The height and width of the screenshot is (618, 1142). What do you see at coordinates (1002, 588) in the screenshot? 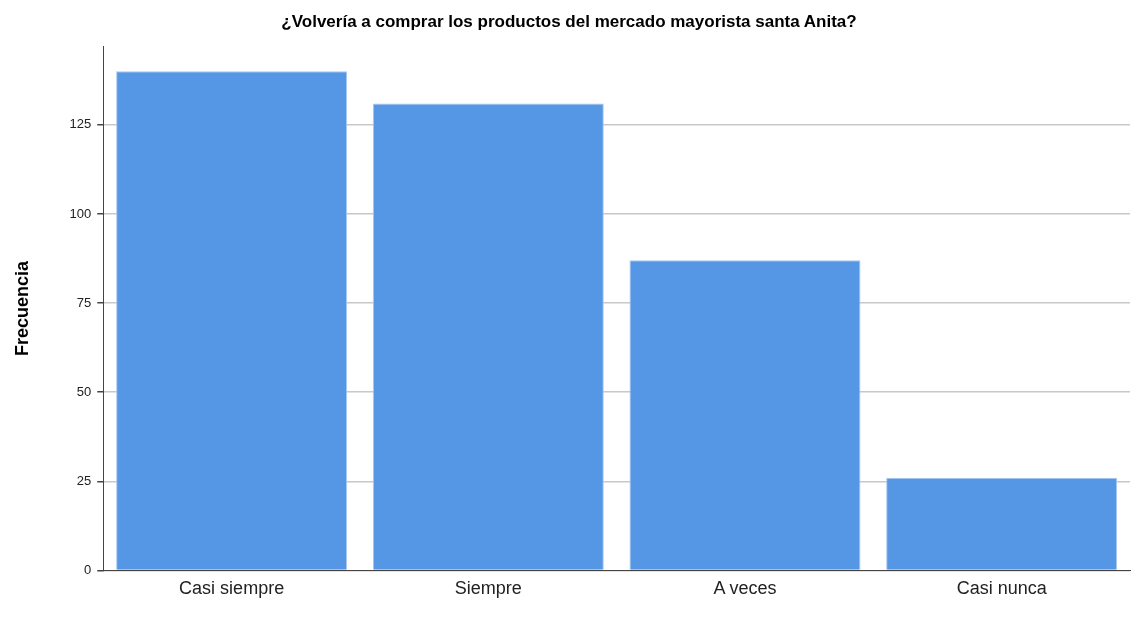
I see `x-tick-label: Casi nunca` at bounding box center [1002, 588].